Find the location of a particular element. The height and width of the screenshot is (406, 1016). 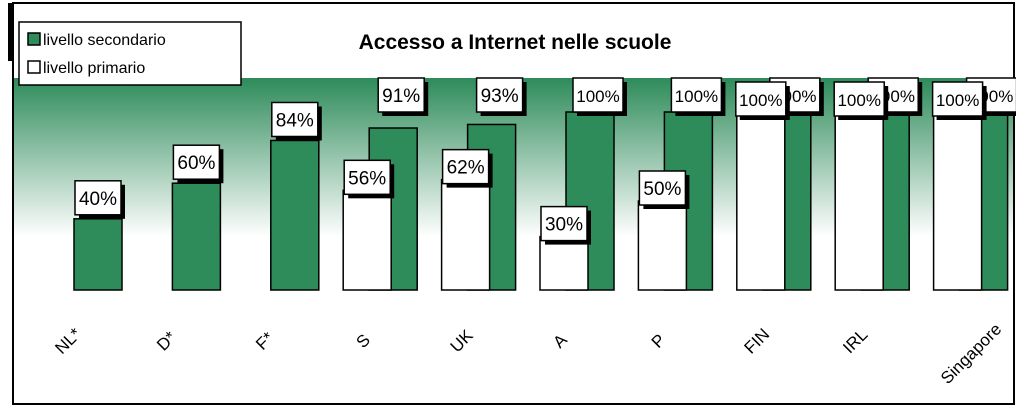

legend: livello secondario livello primario is located at coordinates (130, 53).